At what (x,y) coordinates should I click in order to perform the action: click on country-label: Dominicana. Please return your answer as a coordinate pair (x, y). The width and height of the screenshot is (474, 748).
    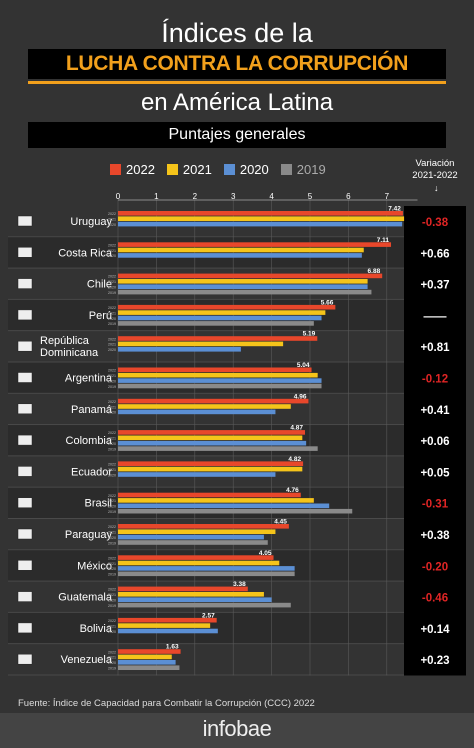
    Looking at the image, I should click on (69, 353).